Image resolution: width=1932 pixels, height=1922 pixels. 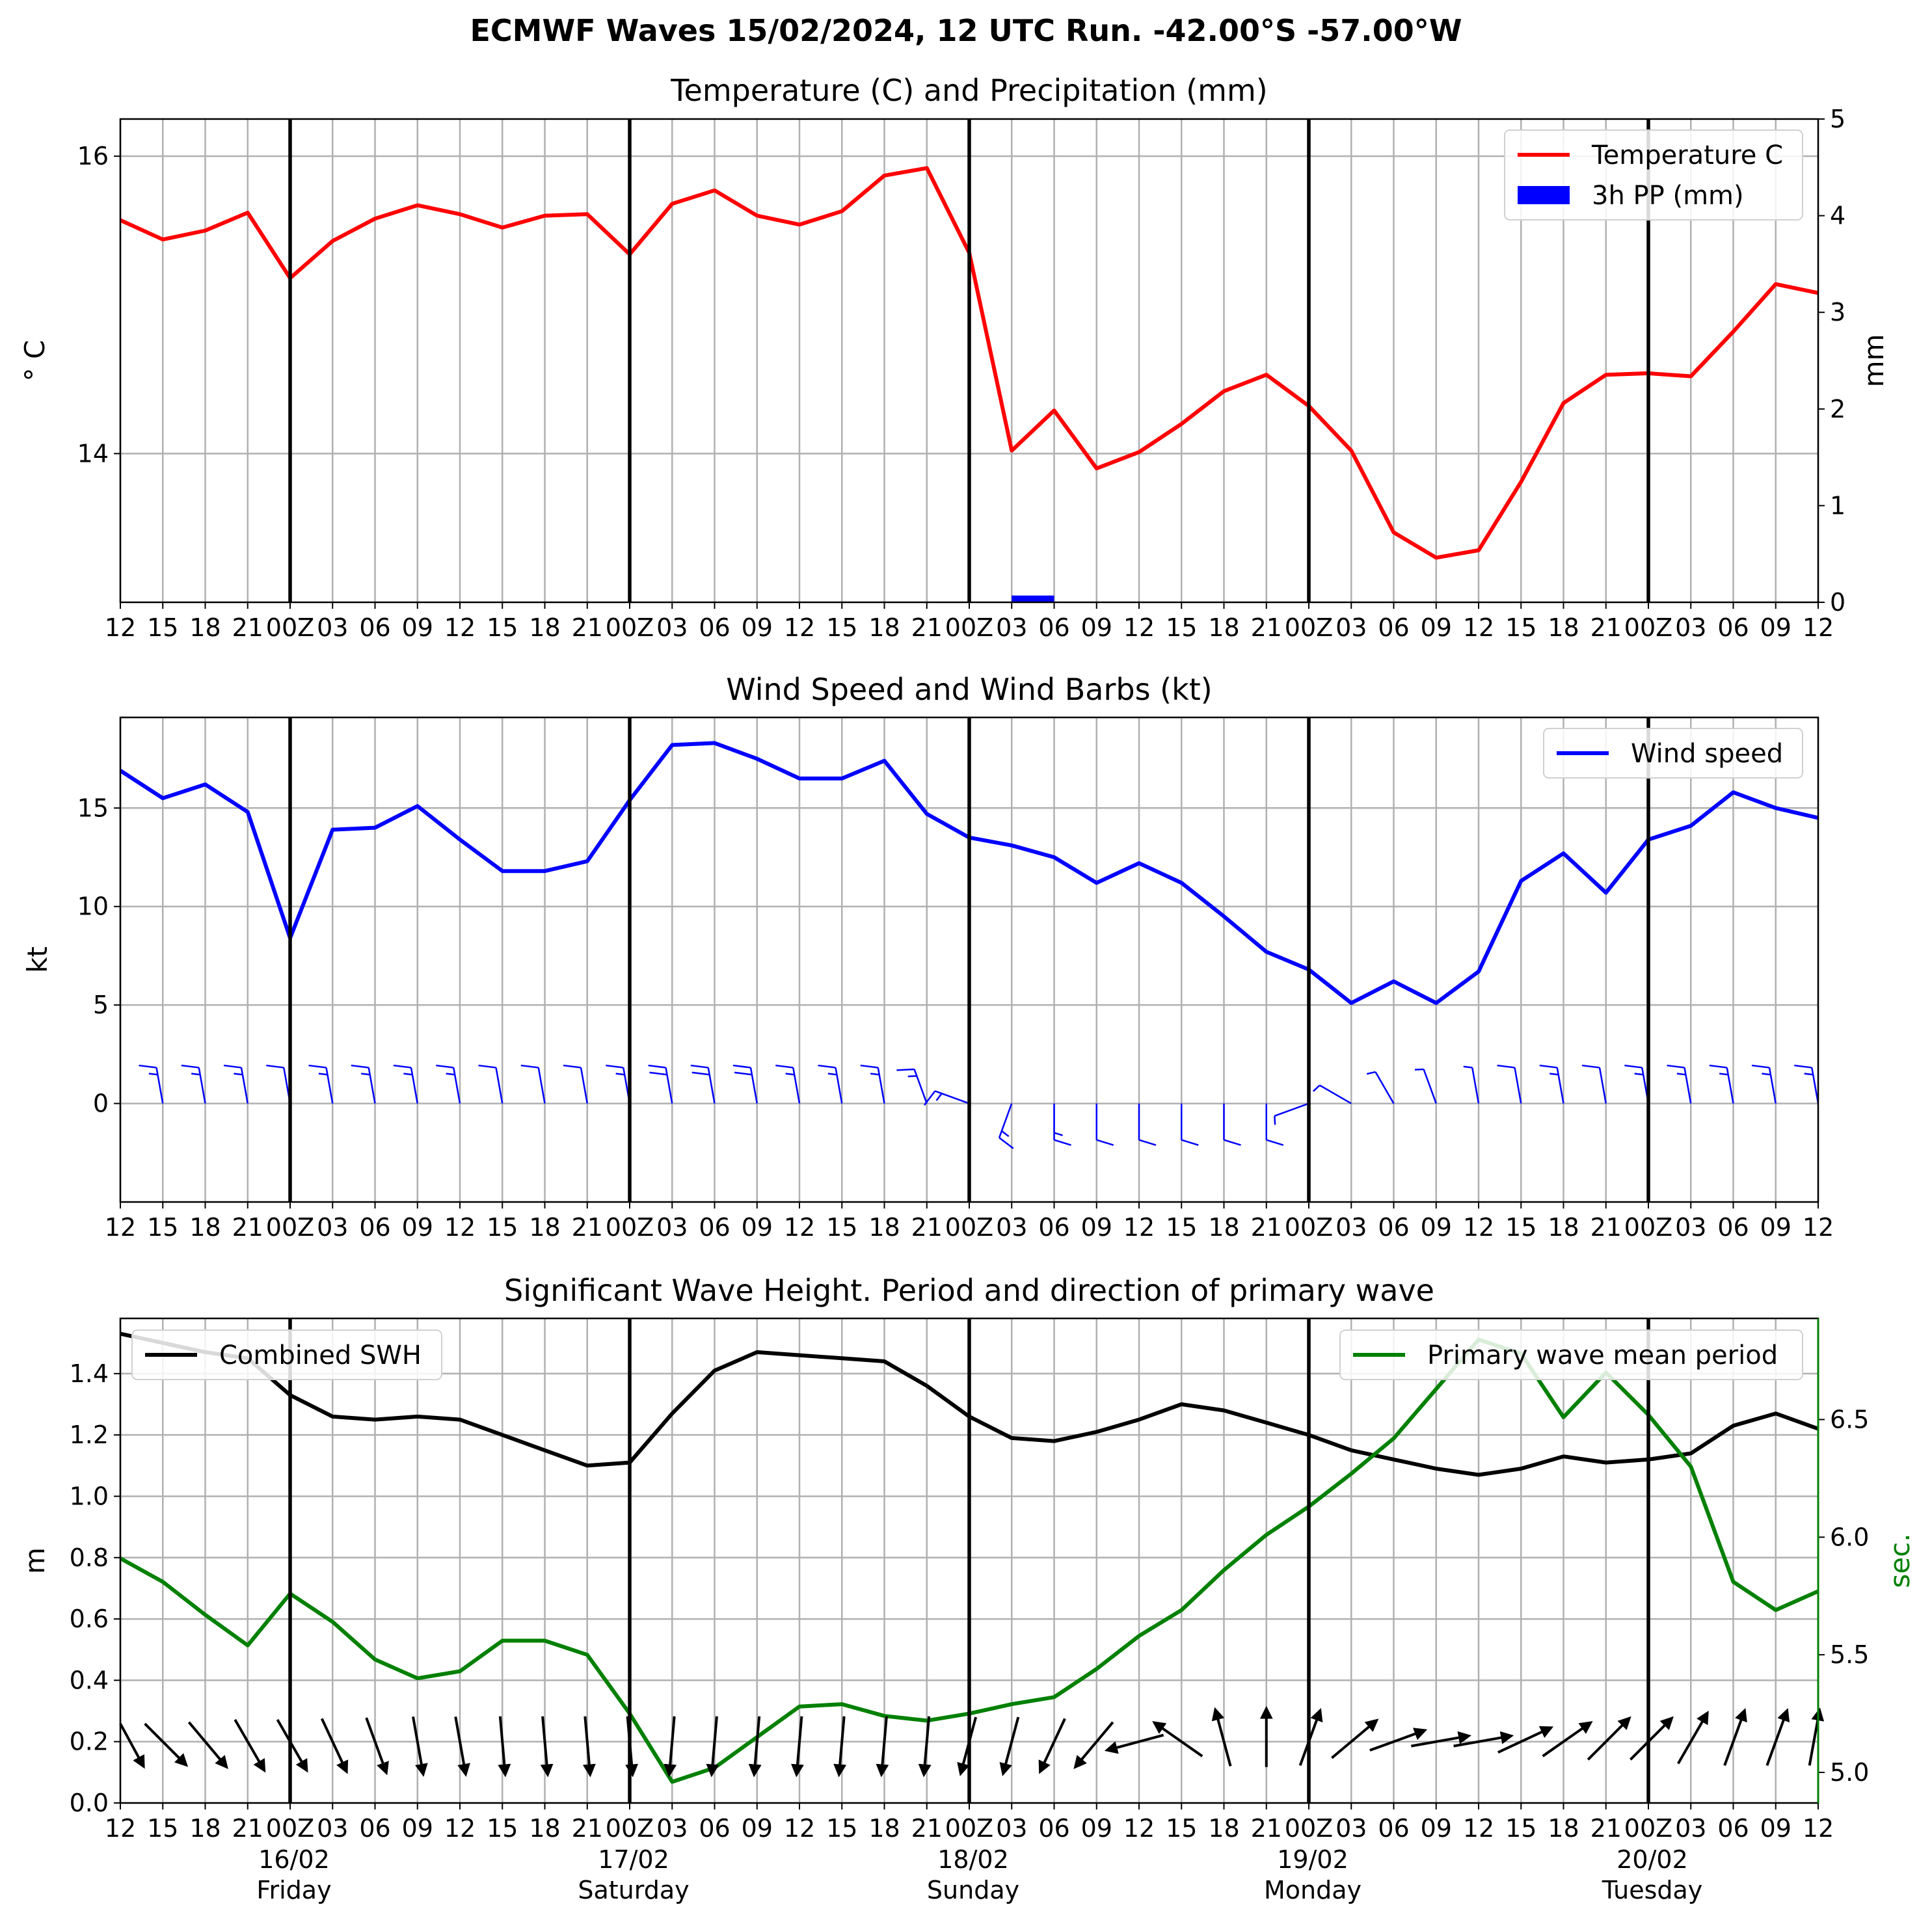 What do you see at coordinates (1652, 1859) in the screenshot?
I see `day-date-label: 20/02` at bounding box center [1652, 1859].